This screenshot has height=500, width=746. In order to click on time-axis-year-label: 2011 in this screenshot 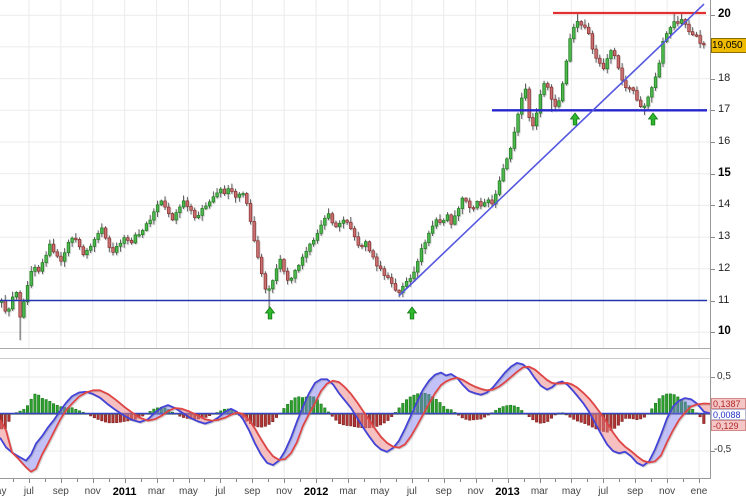, I will do `click(124, 492)`.